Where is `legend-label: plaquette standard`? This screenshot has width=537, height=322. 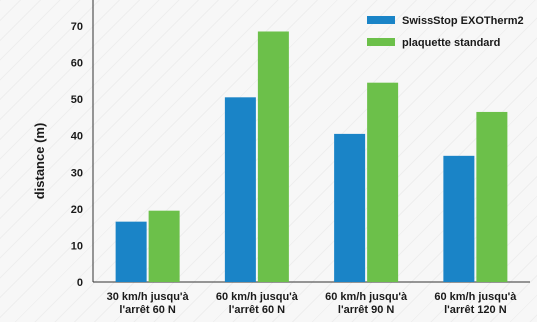
legend-label: plaquette standard is located at coordinates (451, 43).